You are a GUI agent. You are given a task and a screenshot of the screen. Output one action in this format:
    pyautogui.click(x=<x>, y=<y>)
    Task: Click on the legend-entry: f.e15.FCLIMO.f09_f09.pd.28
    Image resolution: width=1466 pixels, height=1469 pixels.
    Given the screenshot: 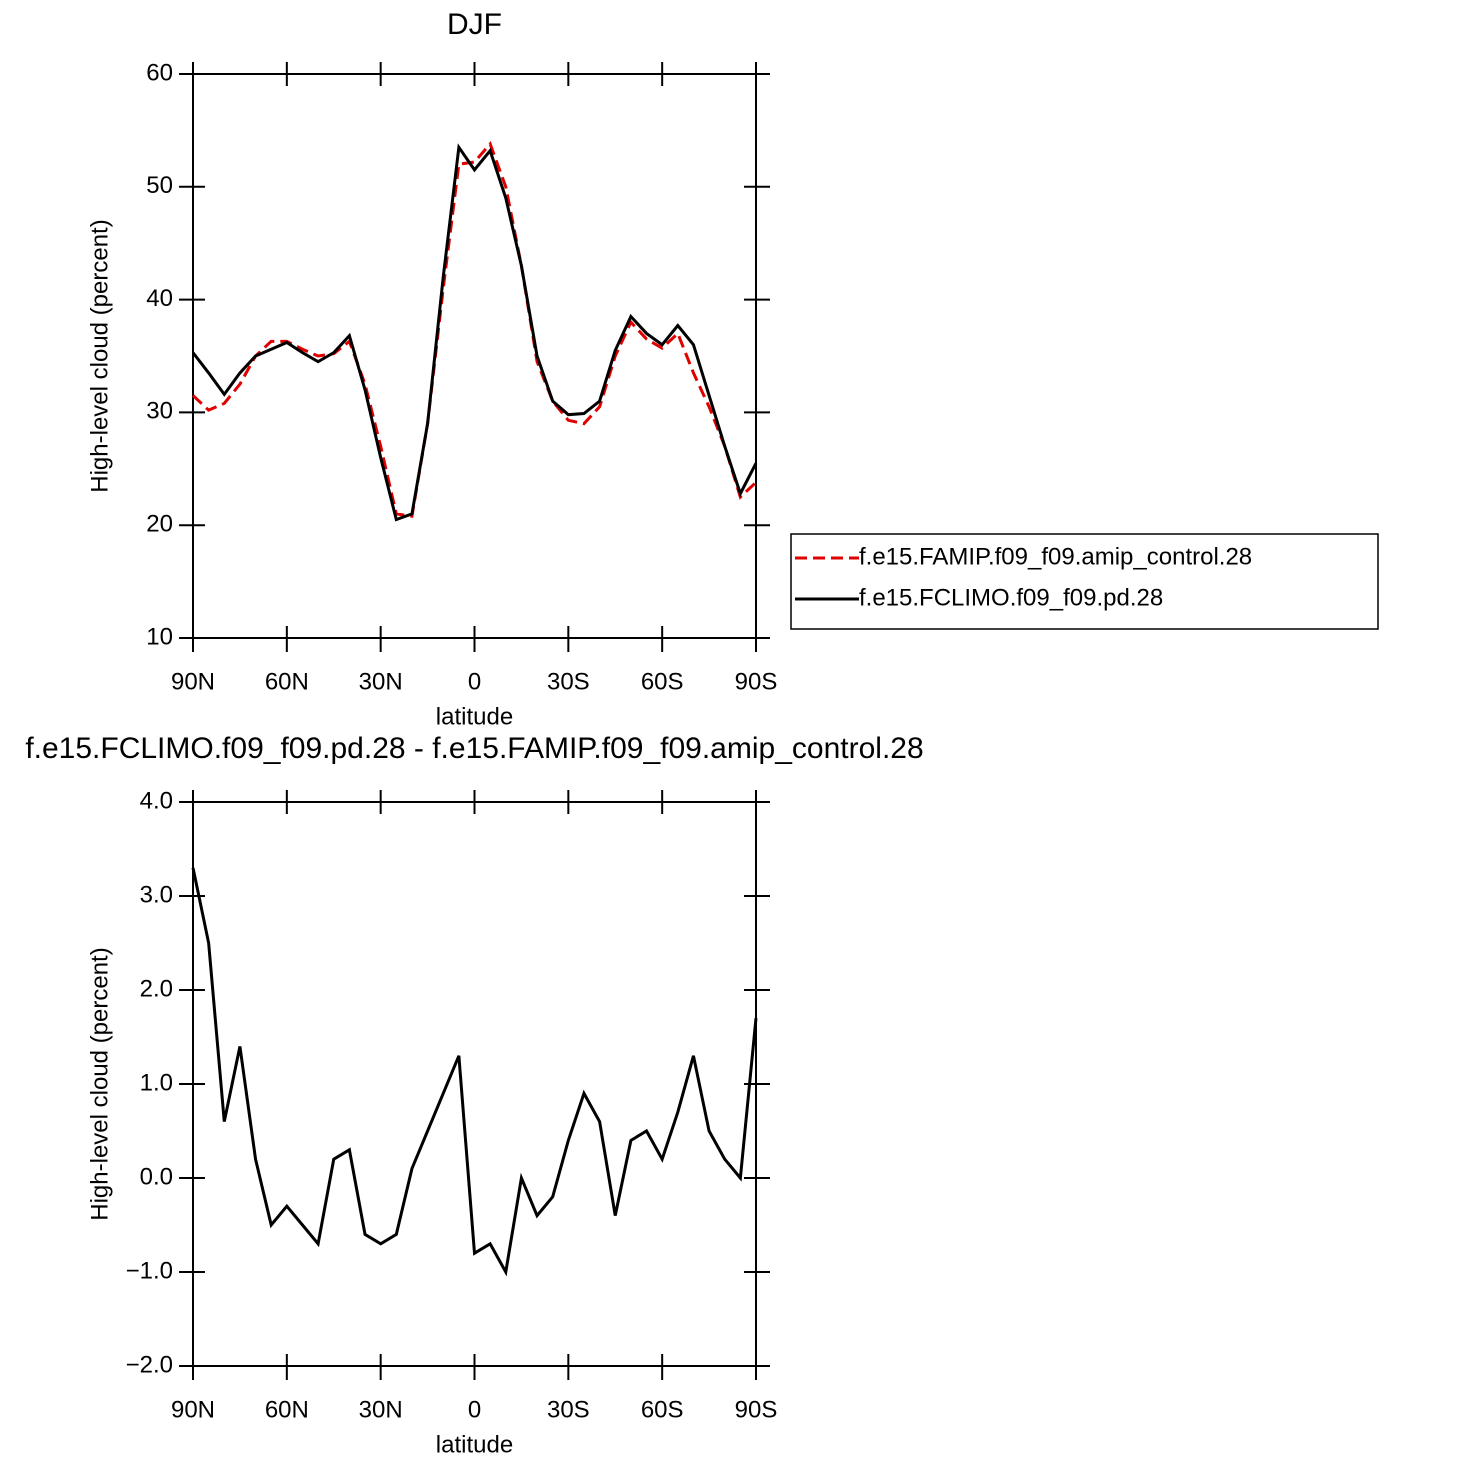 What is the action you would take?
    pyautogui.click(x=1011, y=597)
    